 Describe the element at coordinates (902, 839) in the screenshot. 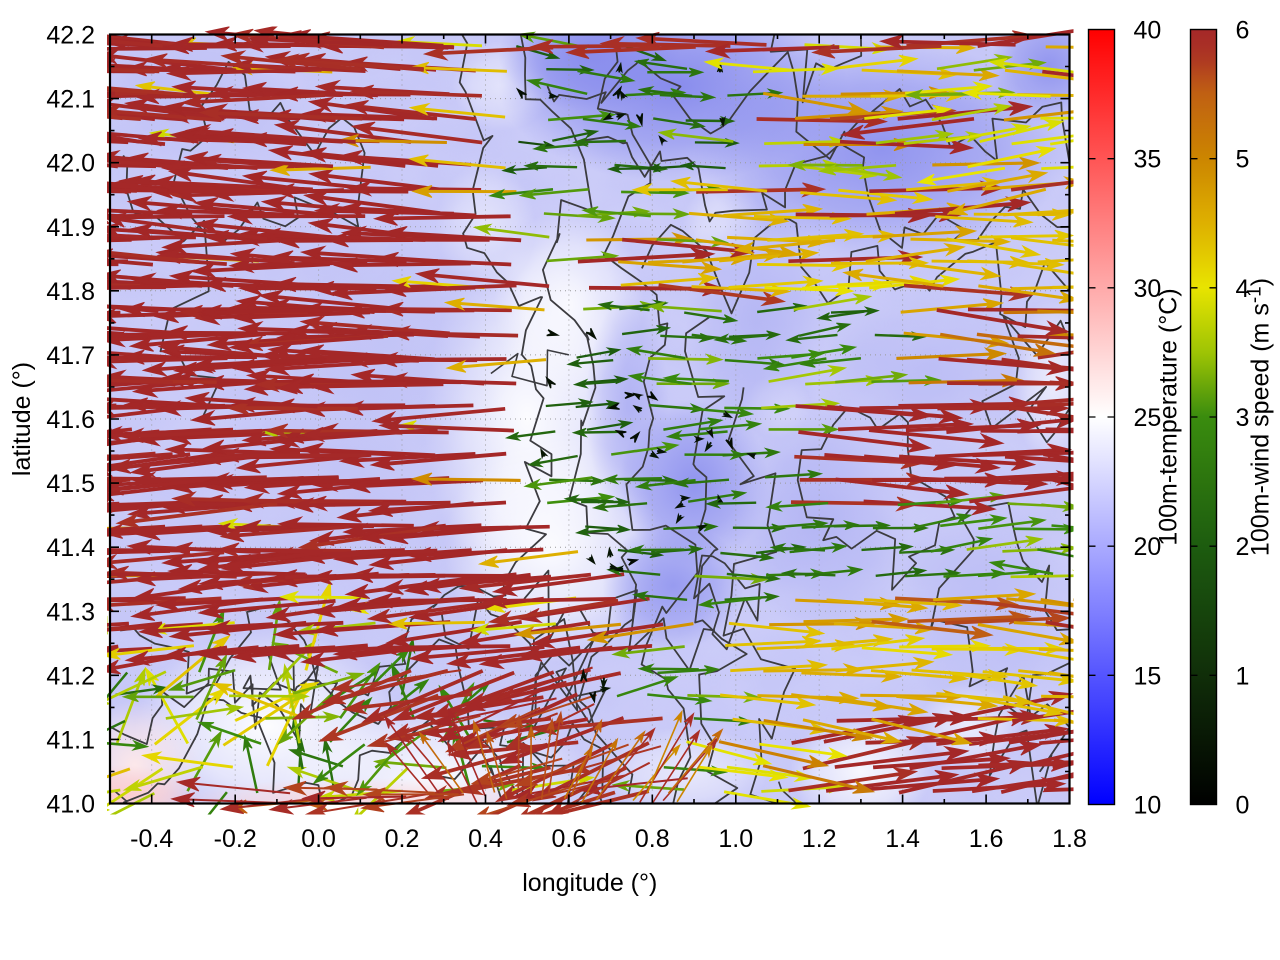

I see `svg-text: 1.4` at that location.